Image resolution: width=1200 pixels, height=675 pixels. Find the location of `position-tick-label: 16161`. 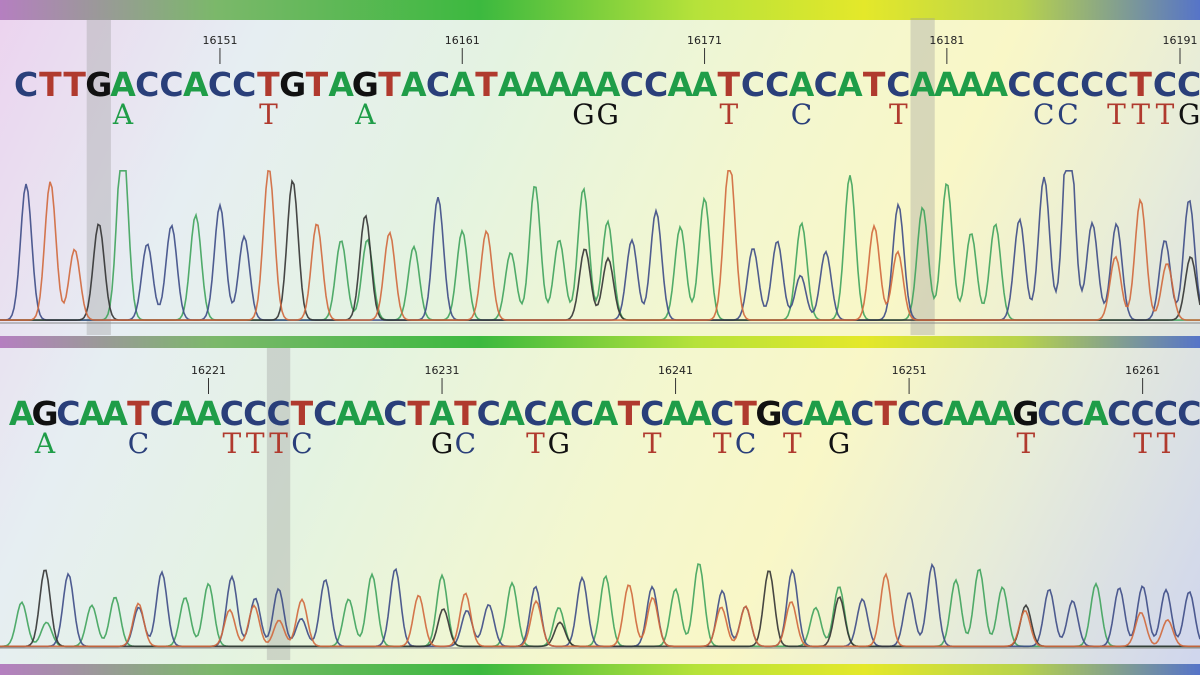

position-tick-label: 16161 is located at coordinates (462, 40).